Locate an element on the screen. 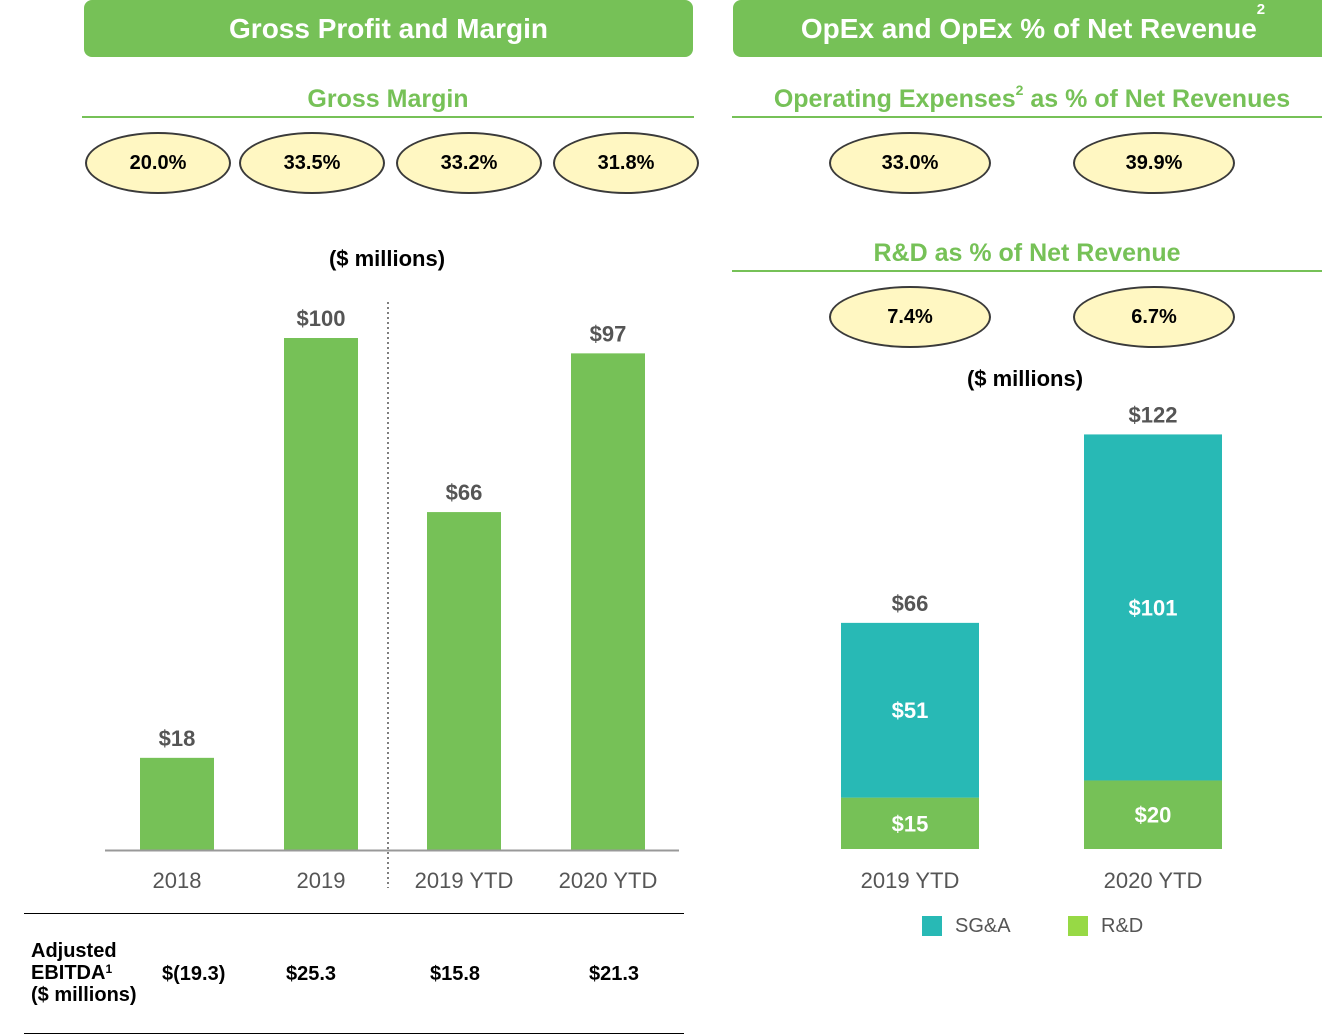  bar-2018 is located at coordinates (177, 803).